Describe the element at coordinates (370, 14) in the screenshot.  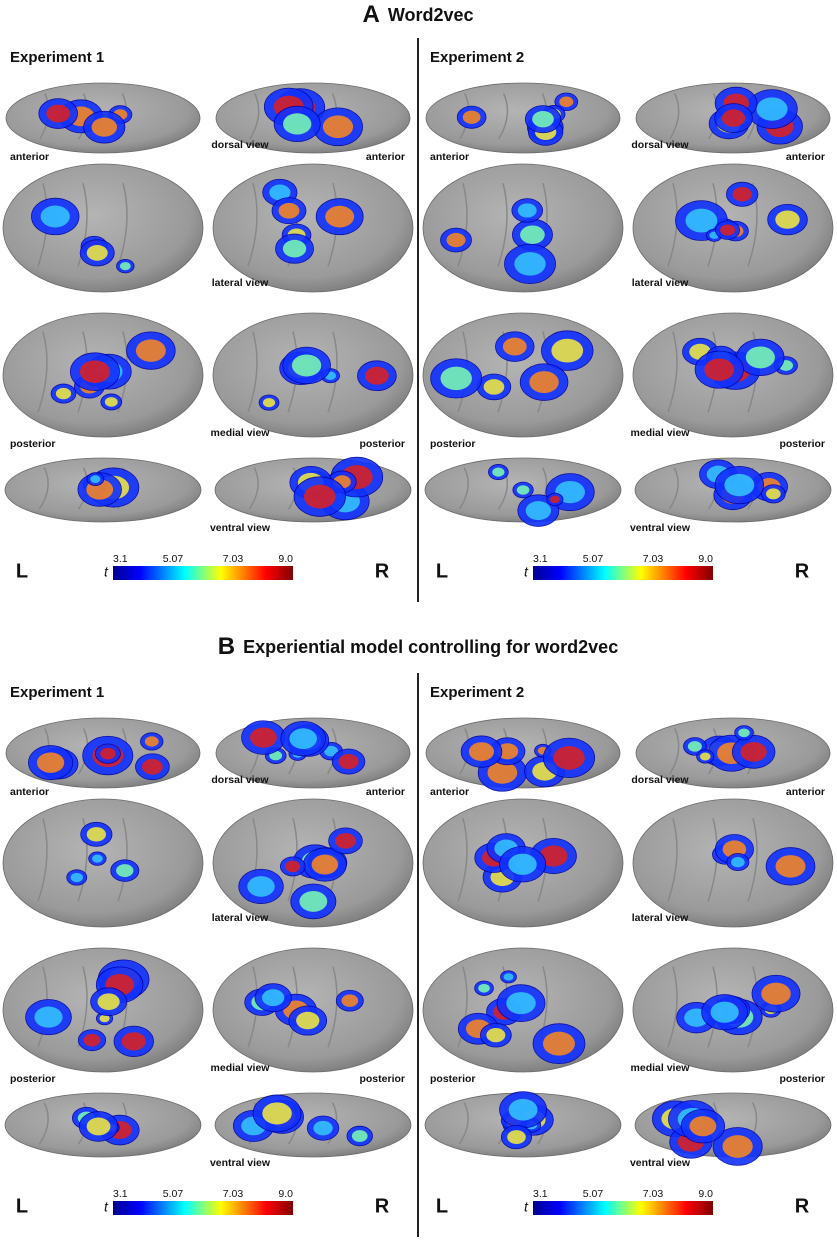
I see `panel-letter: A` at that location.